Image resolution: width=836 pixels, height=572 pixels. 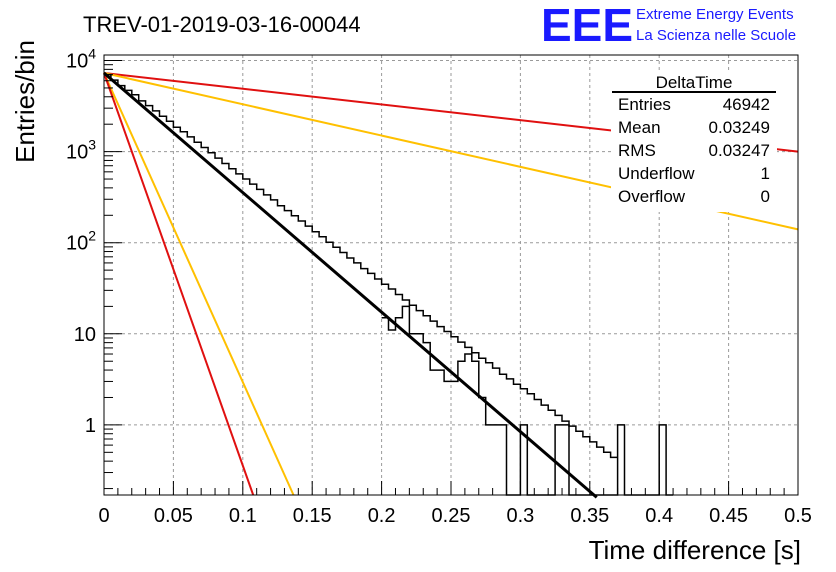 What do you see at coordinates (222, 24) in the screenshot?
I see `chart-title: TREV-01-2019-03-16-00044` at bounding box center [222, 24].